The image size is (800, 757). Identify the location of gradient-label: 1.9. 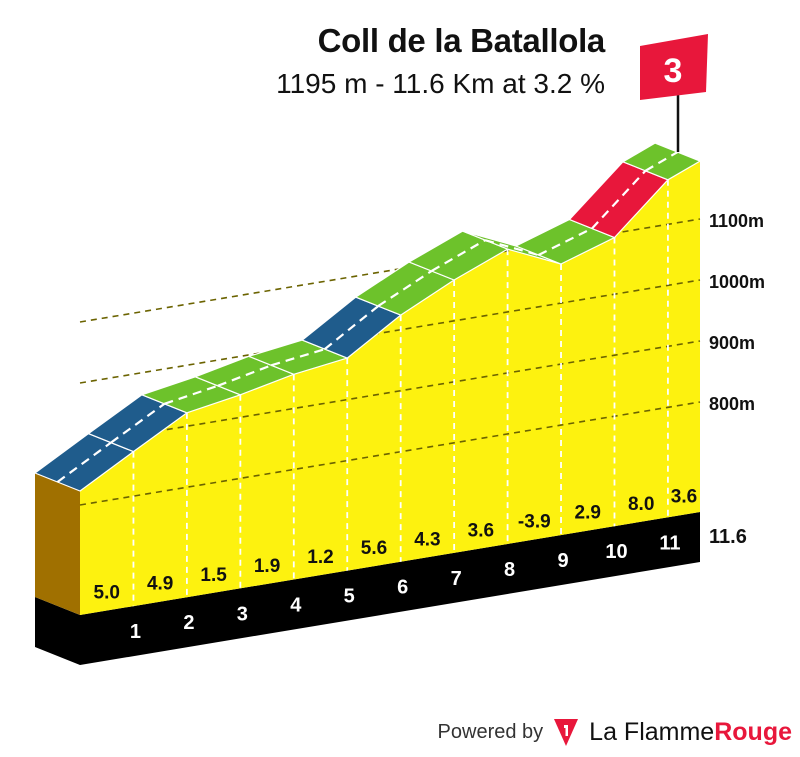
(267, 566).